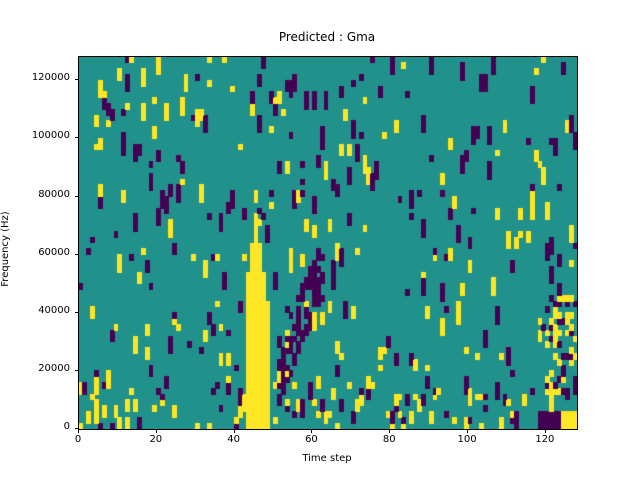 This screenshot has width=640, height=480. What do you see at coordinates (233, 439) in the screenshot?
I see `x-tick-label: 40` at bounding box center [233, 439].